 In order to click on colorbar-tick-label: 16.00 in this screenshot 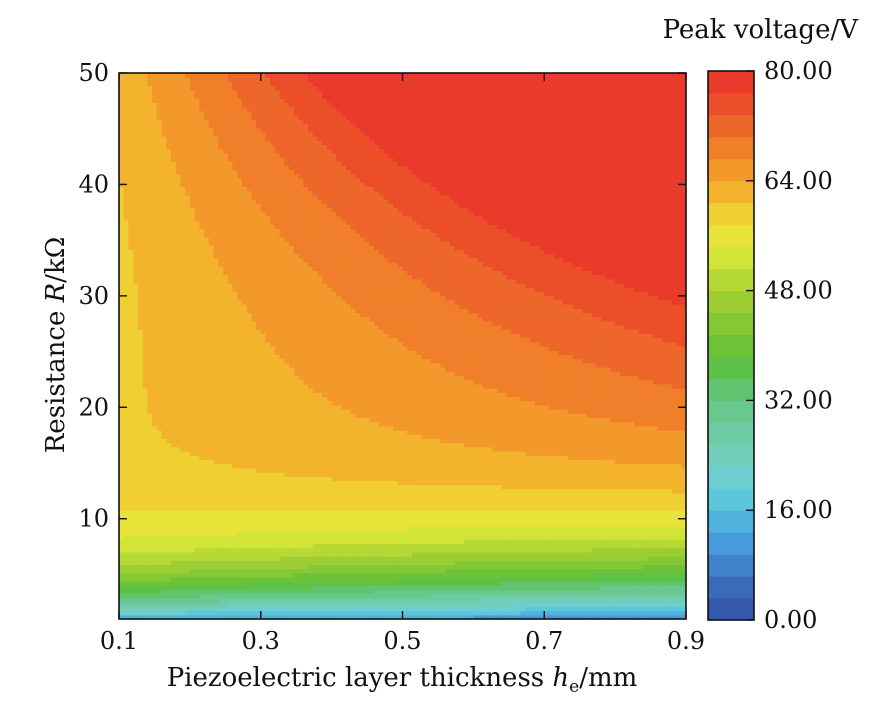, I will do `click(798, 510)`.